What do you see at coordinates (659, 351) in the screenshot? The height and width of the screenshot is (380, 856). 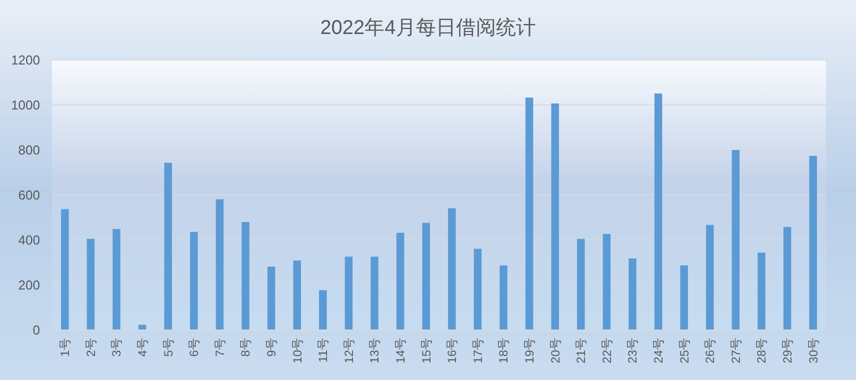 I see `x-tick-label: 24号` at bounding box center [659, 351].